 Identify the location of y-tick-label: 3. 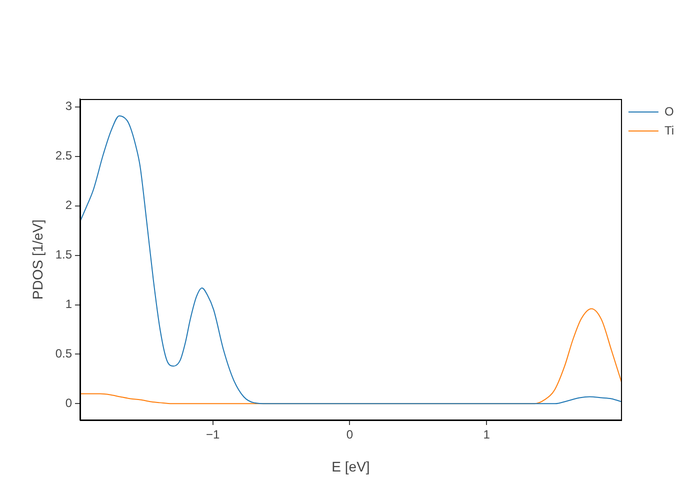
(68, 106).